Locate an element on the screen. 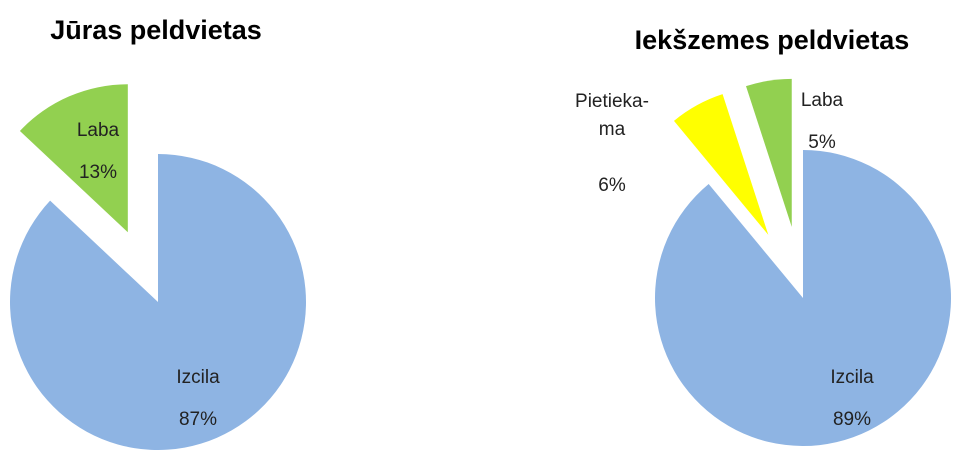 The width and height of the screenshot is (957, 450). chart-title: Jūras peldvietas is located at coordinates (156, 30).